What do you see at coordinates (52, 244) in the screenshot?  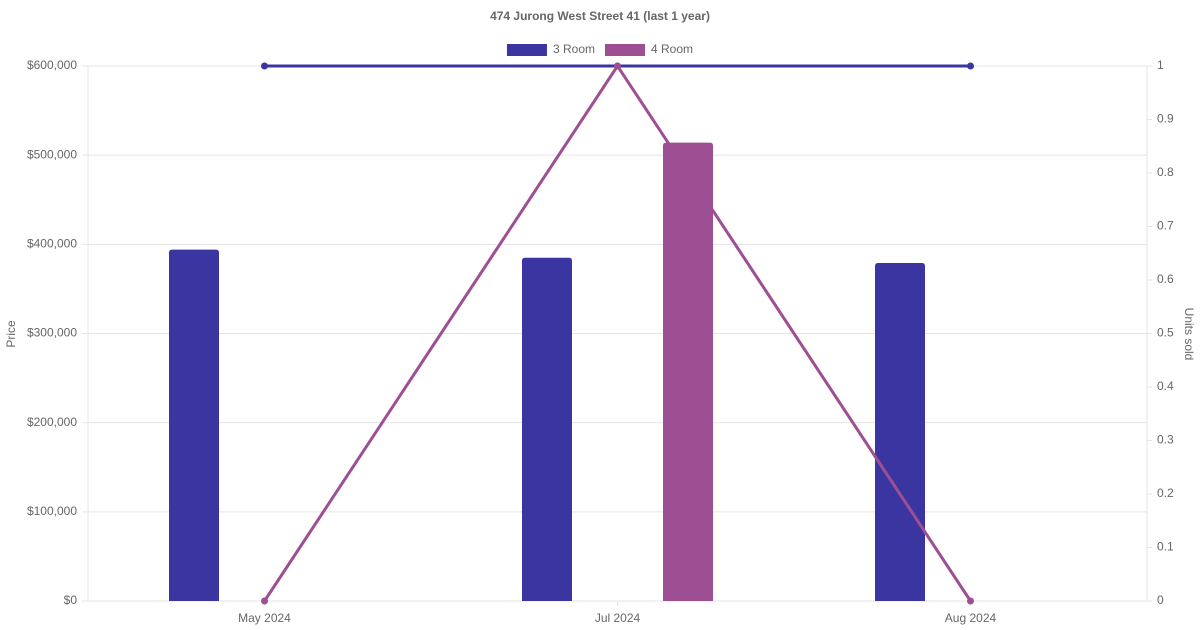 I see `y-tick-label: $400,000` at bounding box center [52, 244].